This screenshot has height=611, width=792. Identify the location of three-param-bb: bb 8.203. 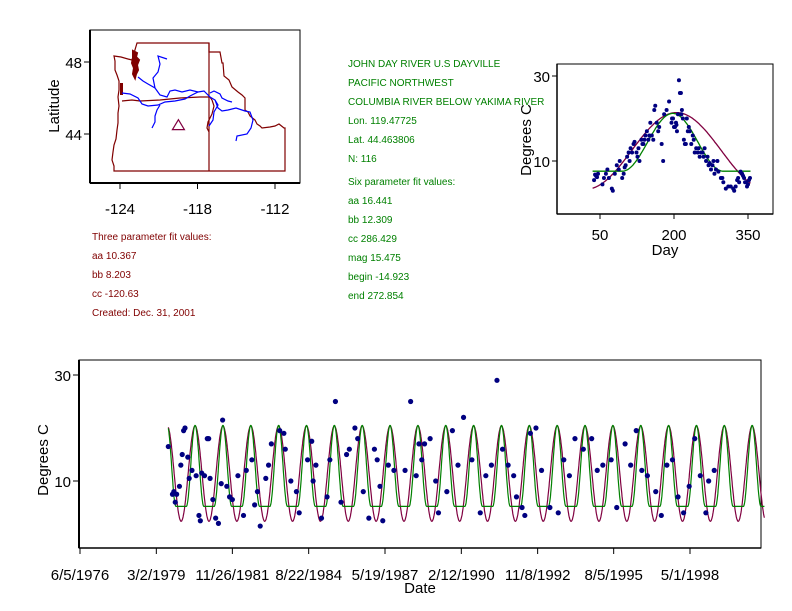
(111, 275).